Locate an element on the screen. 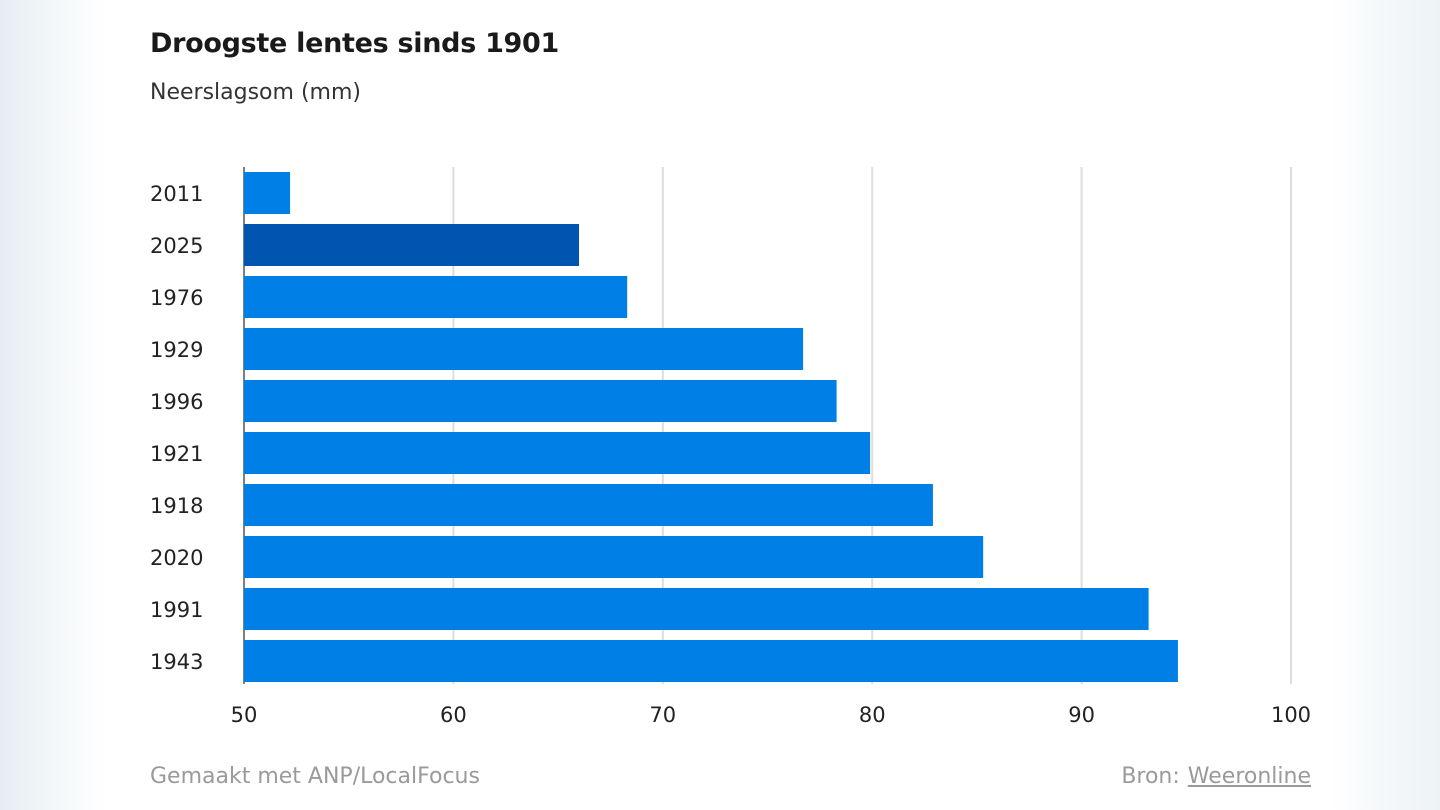 The height and width of the screenshot is (810, 1440). category-label-1921: 1921 is located at coordinates (176, 454).